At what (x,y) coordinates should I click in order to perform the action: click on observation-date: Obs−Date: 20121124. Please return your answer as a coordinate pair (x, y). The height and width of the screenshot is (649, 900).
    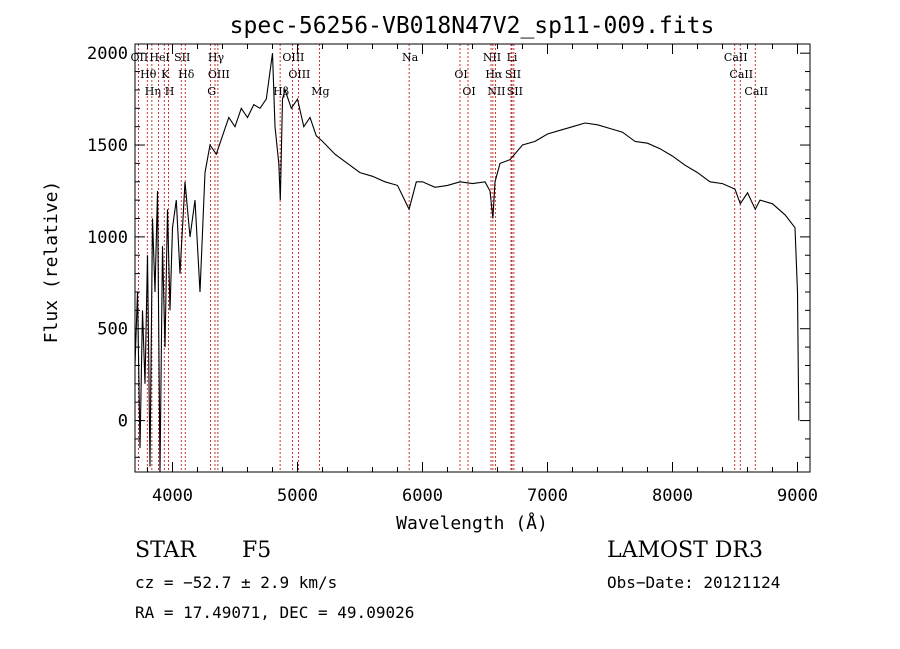
    Looking at the image, I should click on (694, 582).